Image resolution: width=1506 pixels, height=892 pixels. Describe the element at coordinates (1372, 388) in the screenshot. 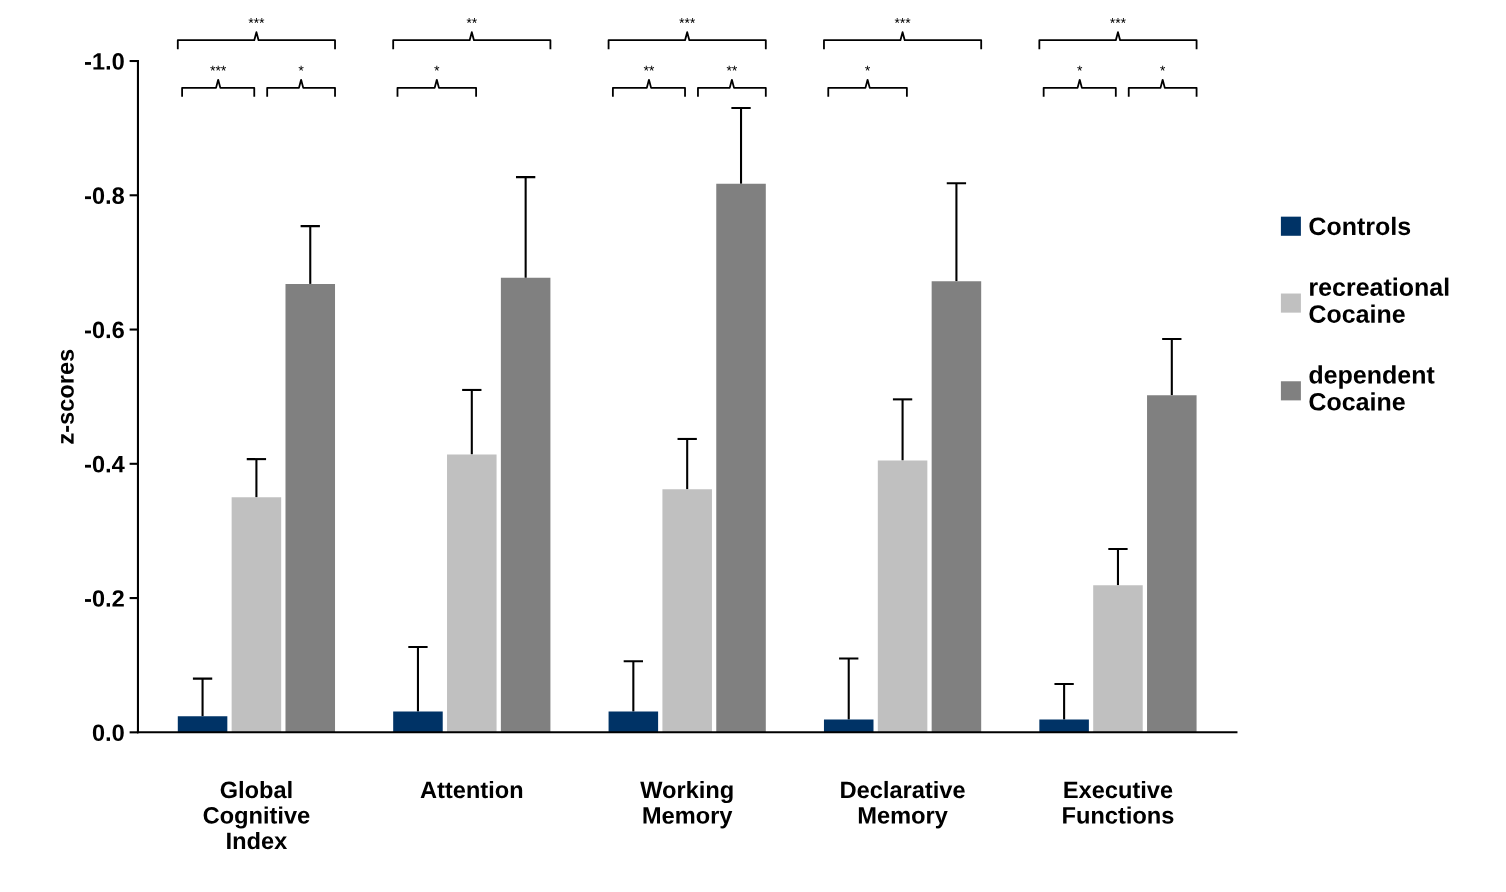

I see `legend-label: dependent Cocaine` at that location.